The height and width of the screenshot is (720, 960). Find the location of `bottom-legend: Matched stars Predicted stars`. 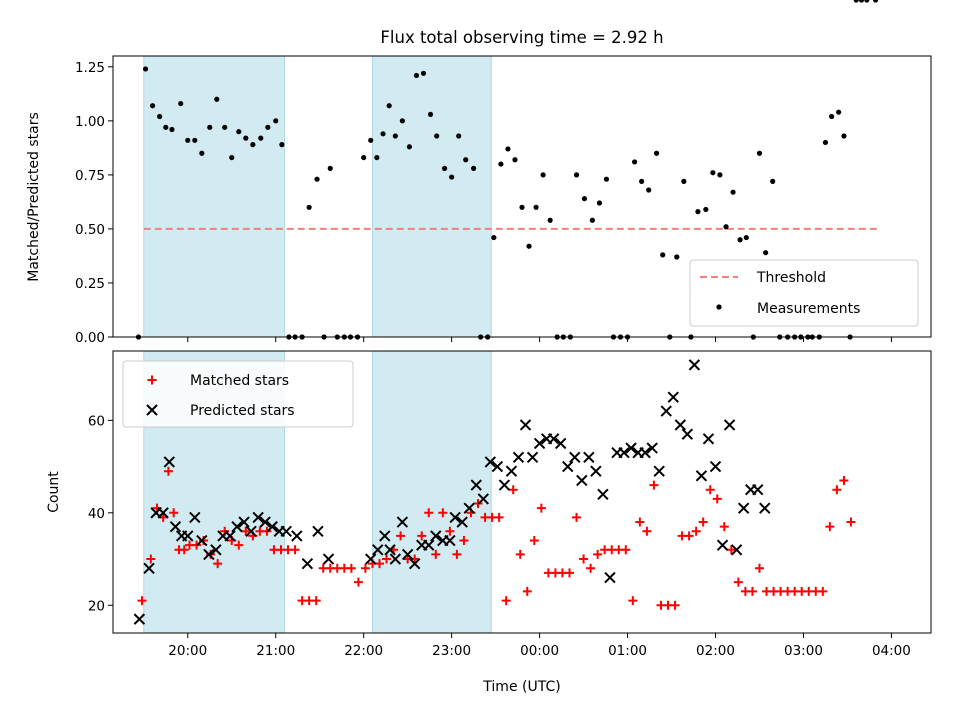

bottom-legend: Matched stars Predicted stars is located at coordinates (238, 394).